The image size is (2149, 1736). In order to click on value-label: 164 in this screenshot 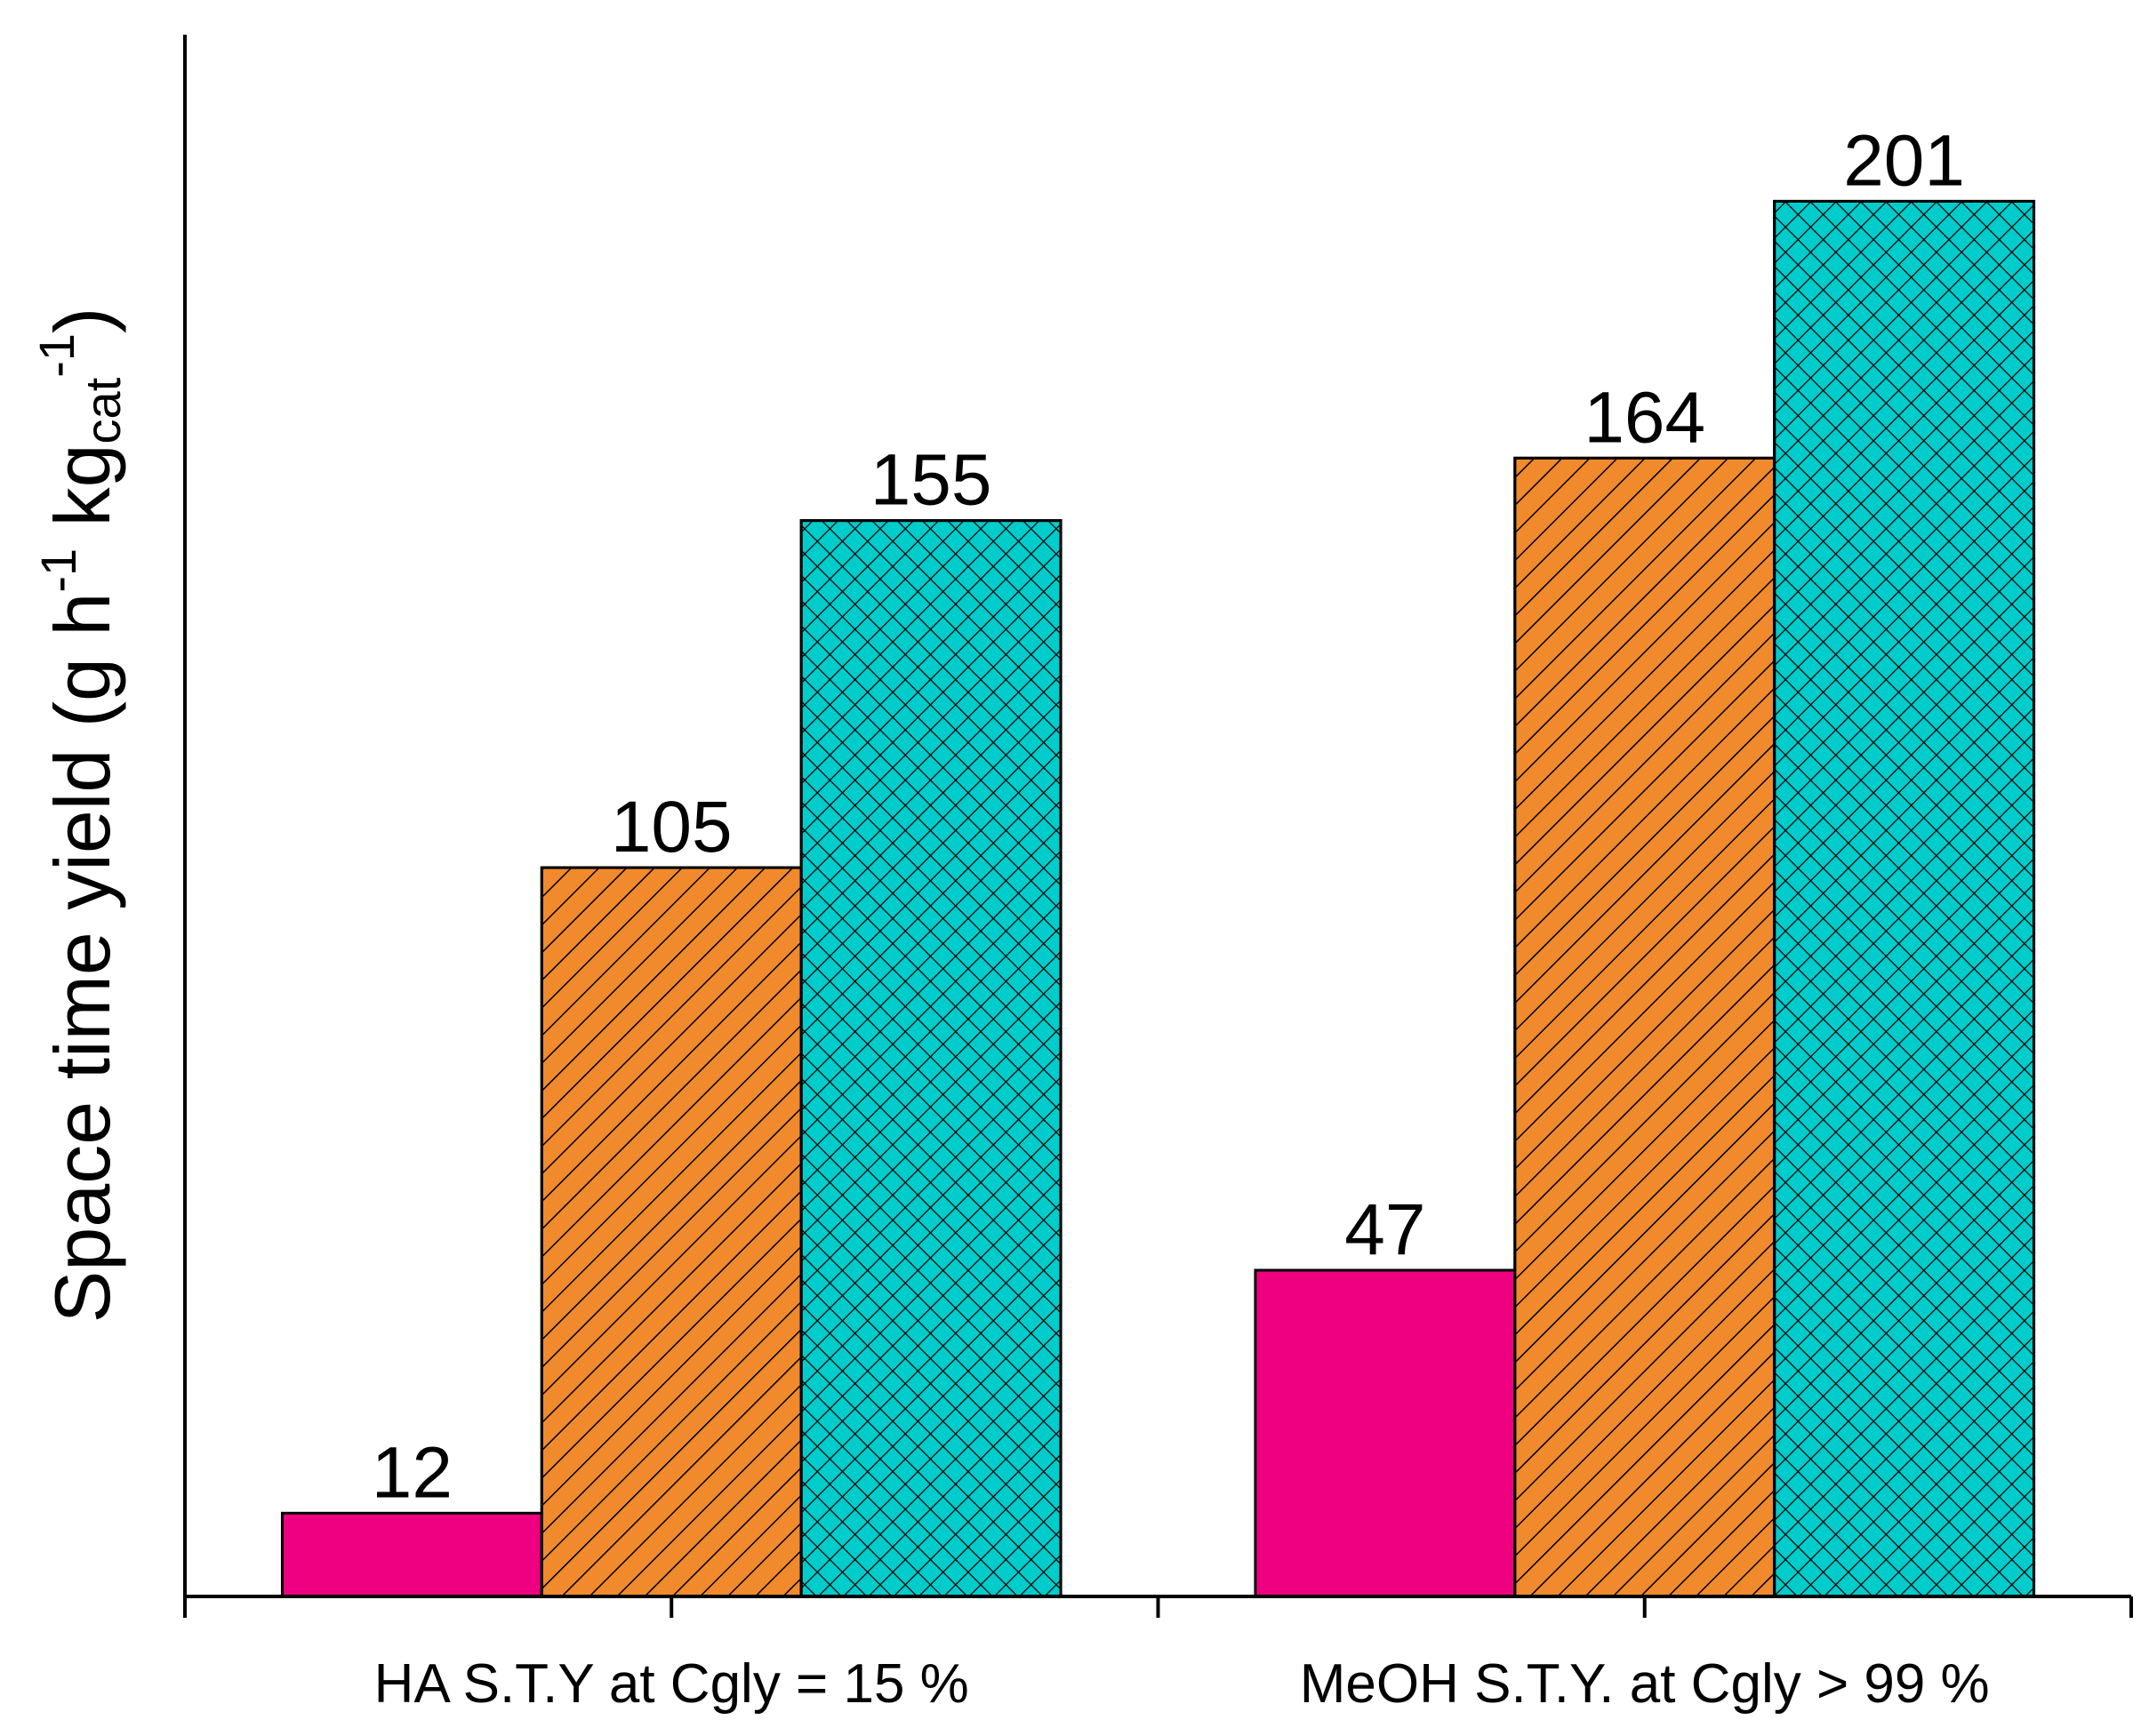, I will do `click(1645, 417)`.